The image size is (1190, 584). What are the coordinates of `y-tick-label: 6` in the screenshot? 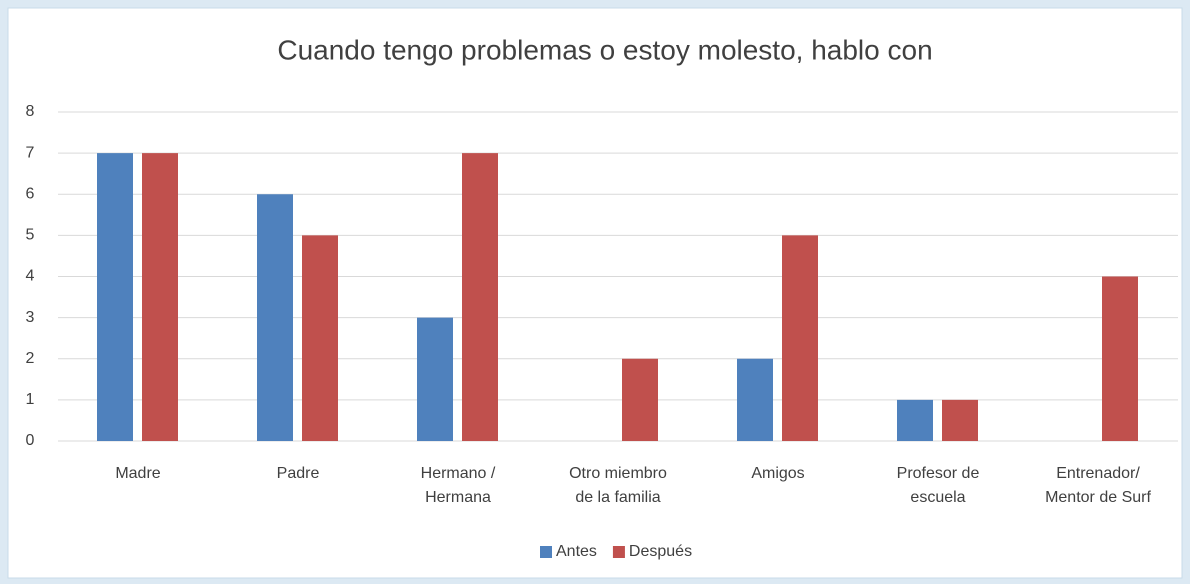 It's located at (30, 193).